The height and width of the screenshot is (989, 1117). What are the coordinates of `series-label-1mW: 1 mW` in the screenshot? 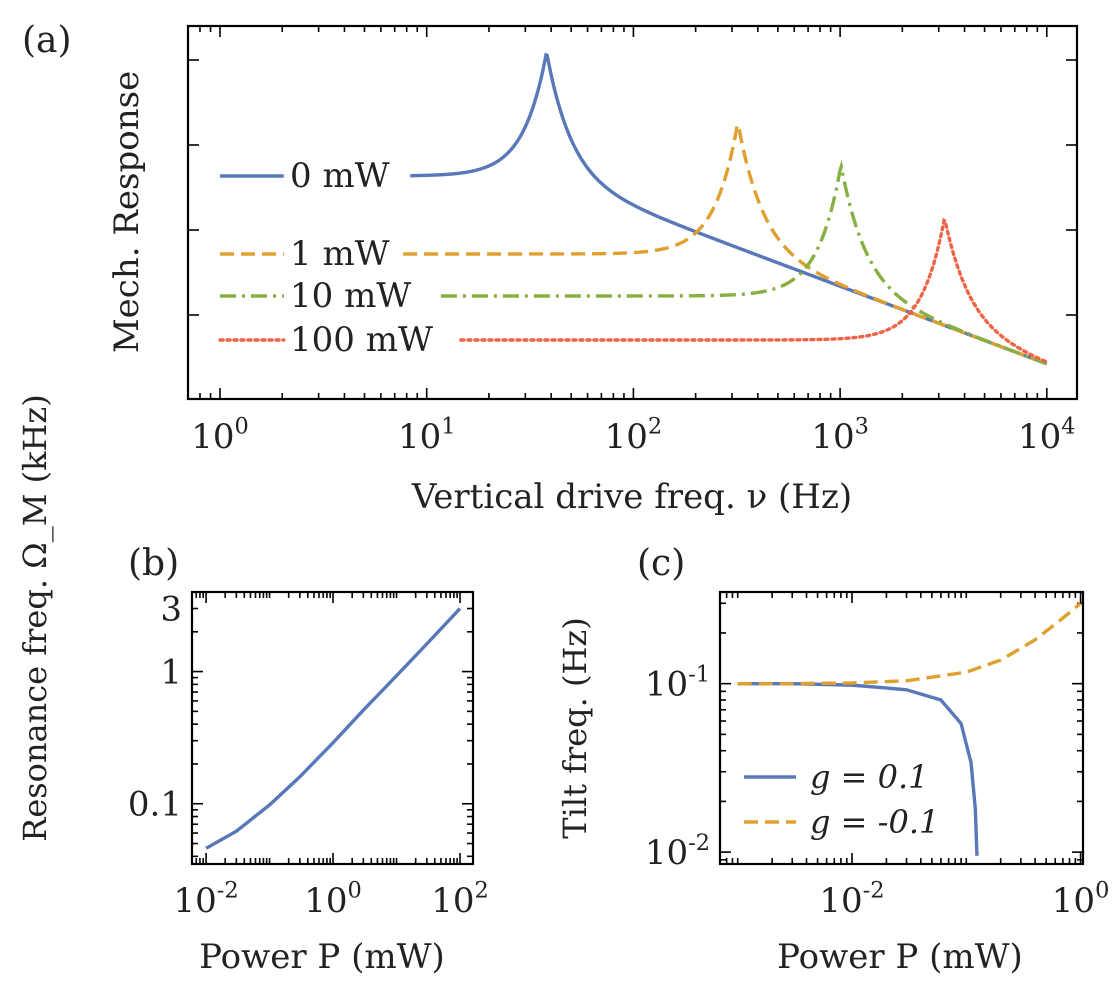 It's located at (340, 254).